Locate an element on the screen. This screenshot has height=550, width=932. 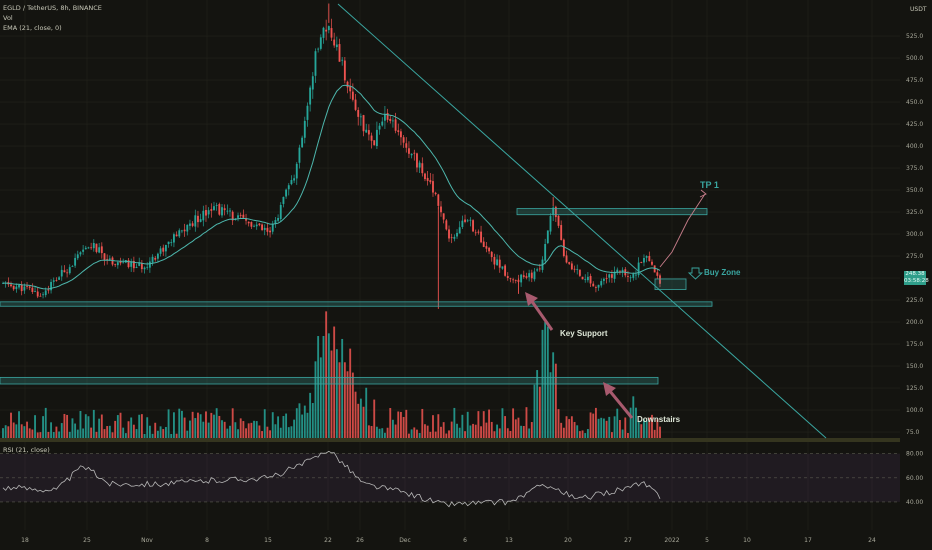
symbol-legend: EGLD / TetherUS, 8h, BINANCE is located at coordinates (52, 8).